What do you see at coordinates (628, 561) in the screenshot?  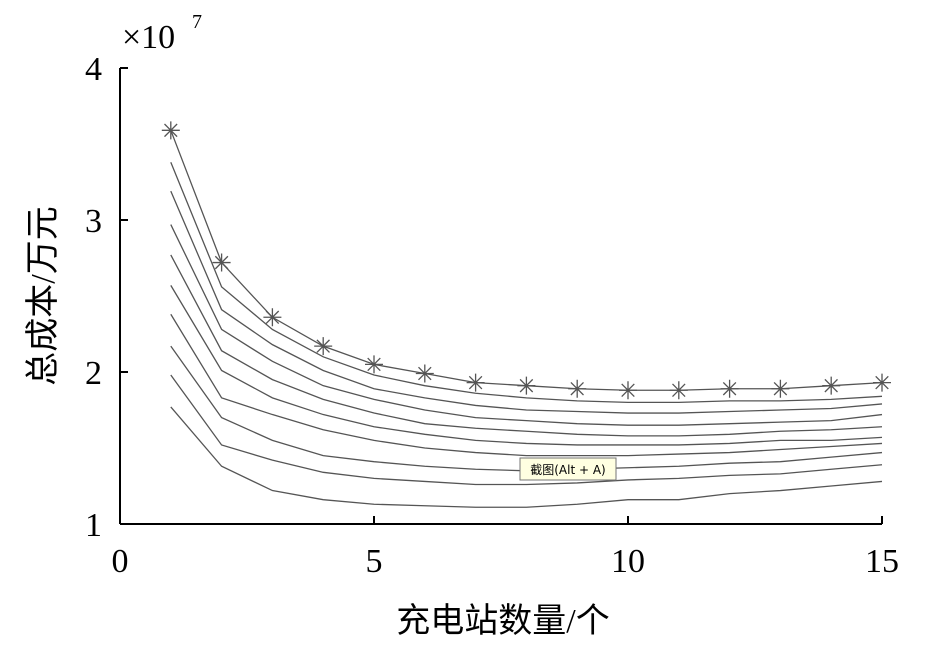 I see `x-tick-label: 10` at bounding box center [628, 561].